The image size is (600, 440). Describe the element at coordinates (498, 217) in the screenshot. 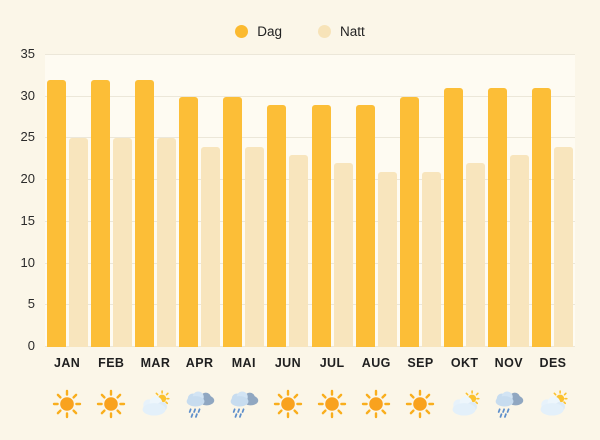

I see `dag-bar-nov` at that location.